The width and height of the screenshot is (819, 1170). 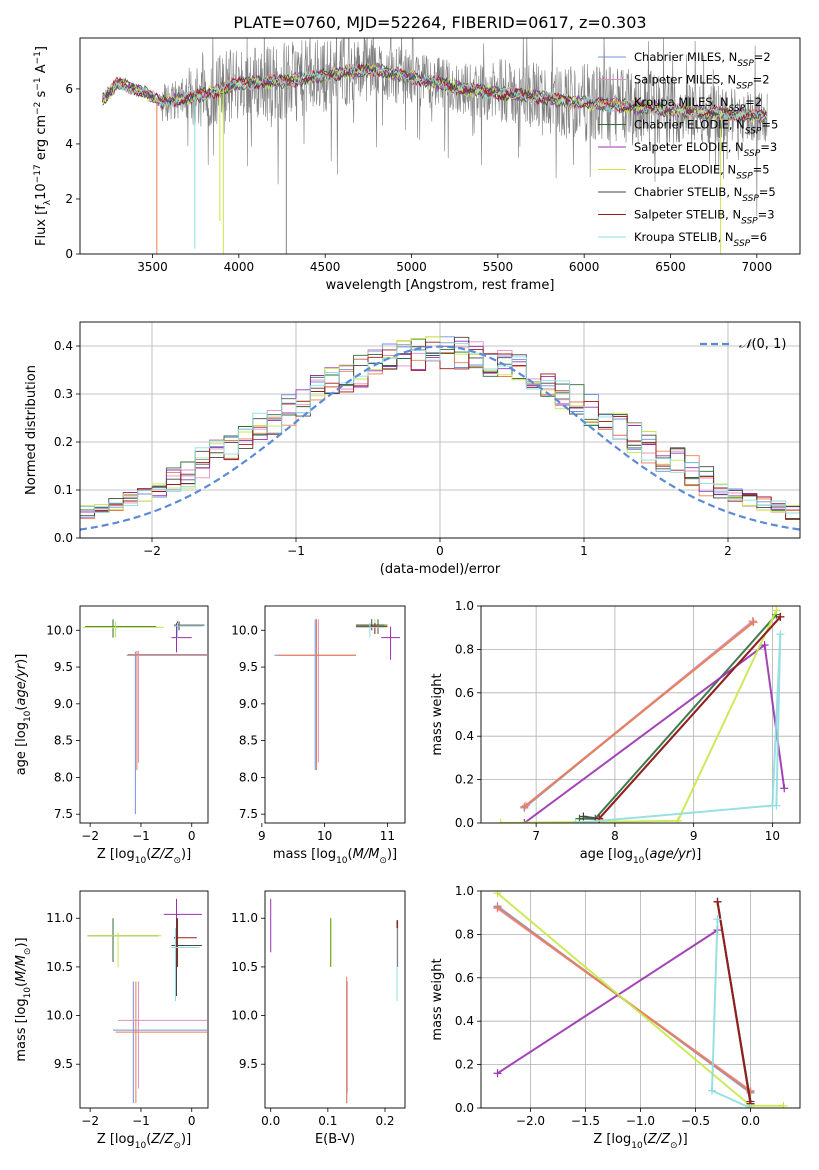 What do you see at coordinates (434, 93) in the screenshot?
I see `model-spectrum` at bounding box center [434, 93].